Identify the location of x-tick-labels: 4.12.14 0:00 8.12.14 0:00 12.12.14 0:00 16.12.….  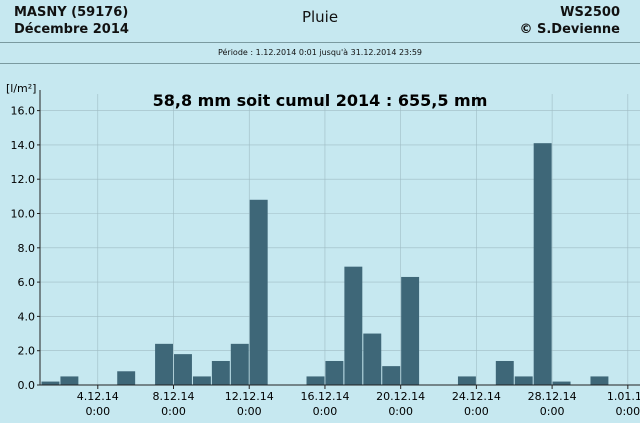
(358, 401).